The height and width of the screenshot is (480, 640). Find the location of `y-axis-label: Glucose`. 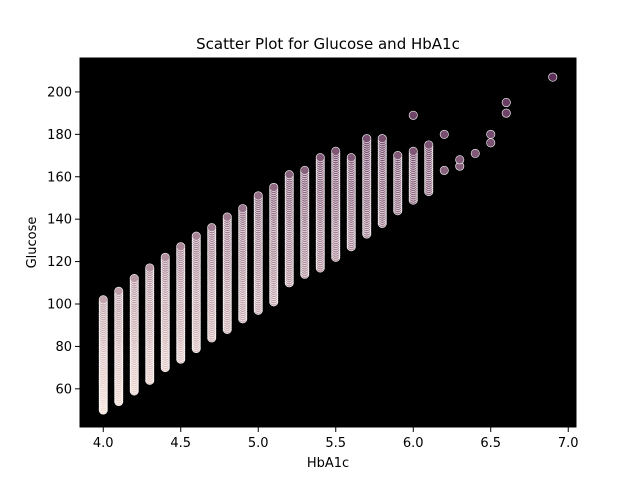

y-axis-label: Glucose is located at coordinates (32, 243).